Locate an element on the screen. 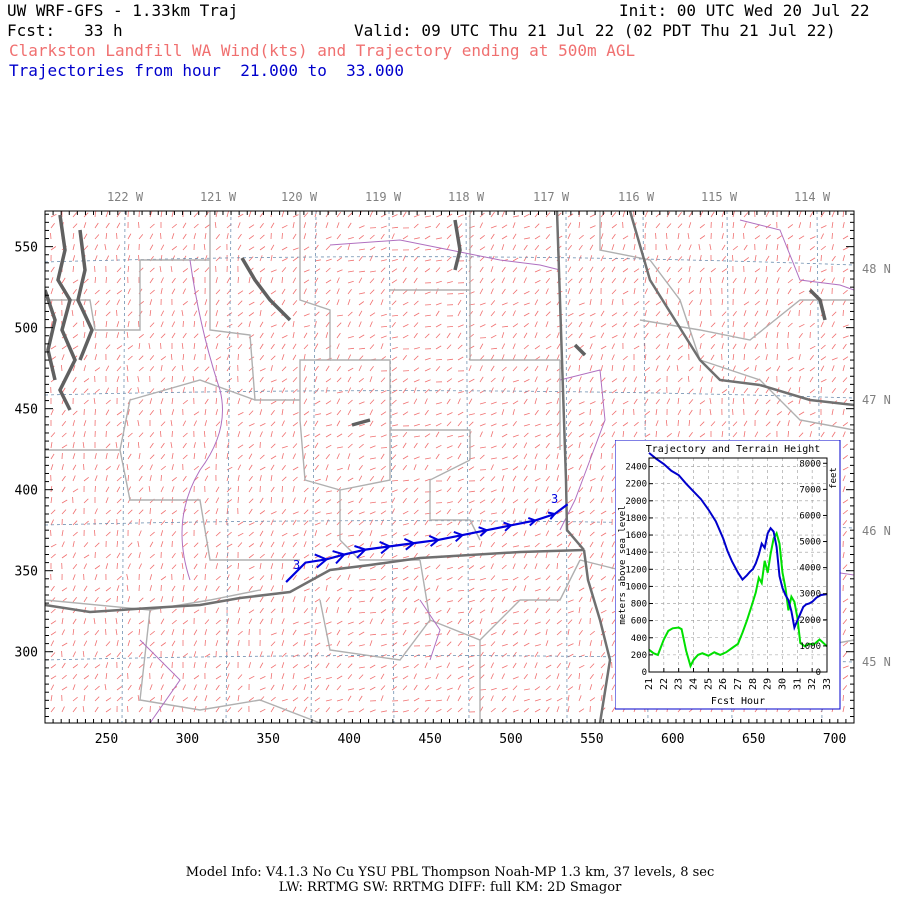  init-time: Init: 00 UTC Wed 20 Jul 22 is located at coordinates (744, 10).